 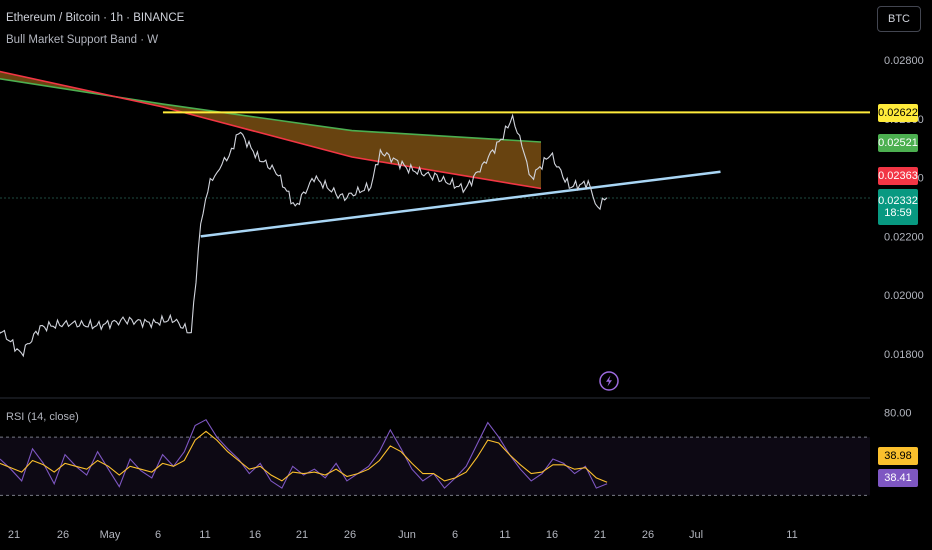 I want to click on trend-line, so click(x=460, y=204).